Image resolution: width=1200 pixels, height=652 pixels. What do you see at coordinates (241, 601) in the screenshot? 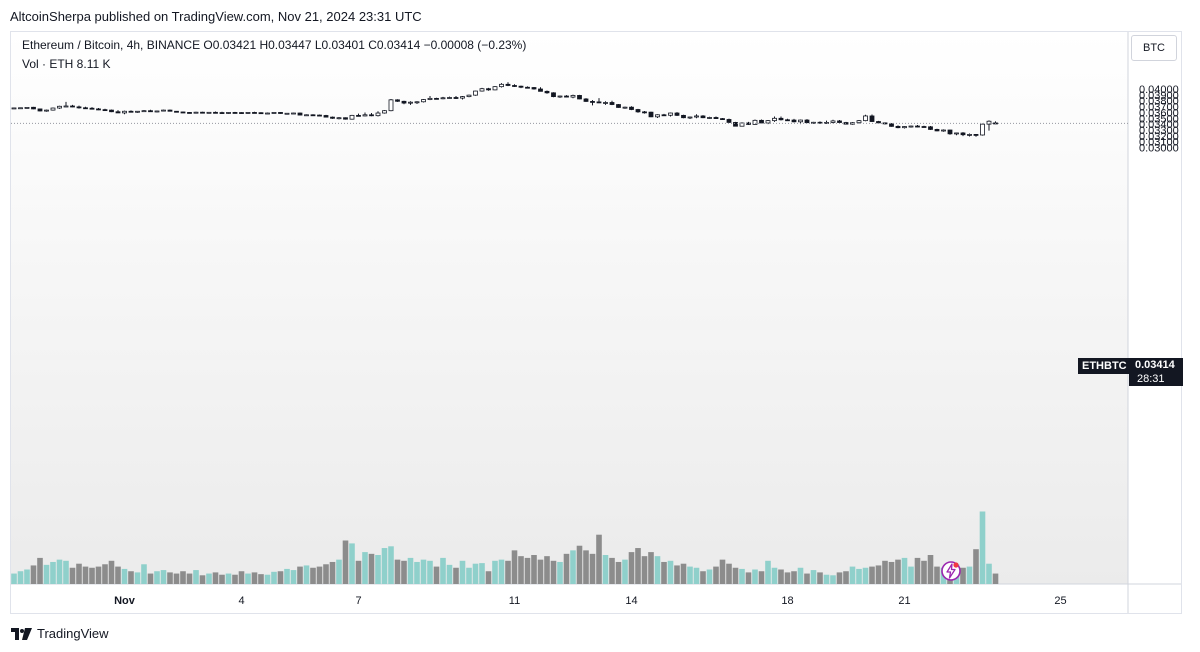
I see `time-tick-label: 4` at bounding box center [241, 601].